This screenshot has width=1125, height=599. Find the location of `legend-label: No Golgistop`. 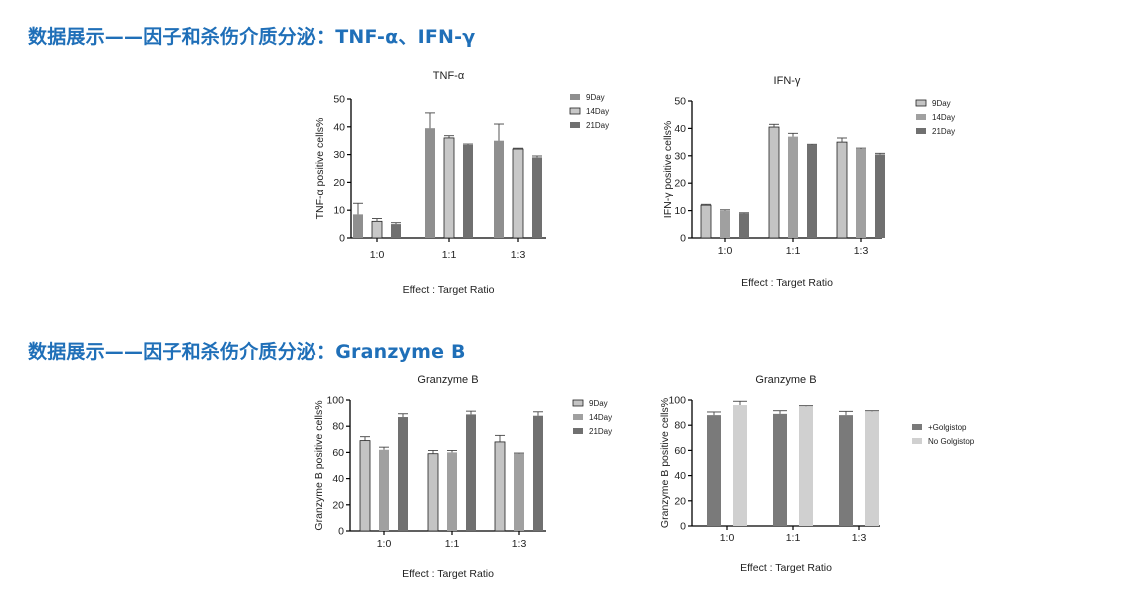

legend-label: No Golgistop is located at coordinates (951, 441).